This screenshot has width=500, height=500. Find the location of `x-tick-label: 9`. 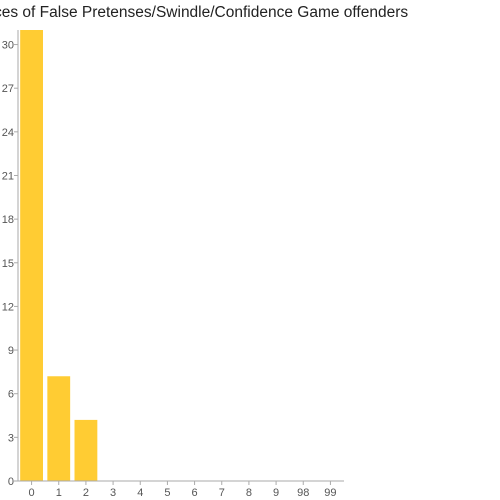

x-tick-label: 9 is located at coordinates (276, 493).